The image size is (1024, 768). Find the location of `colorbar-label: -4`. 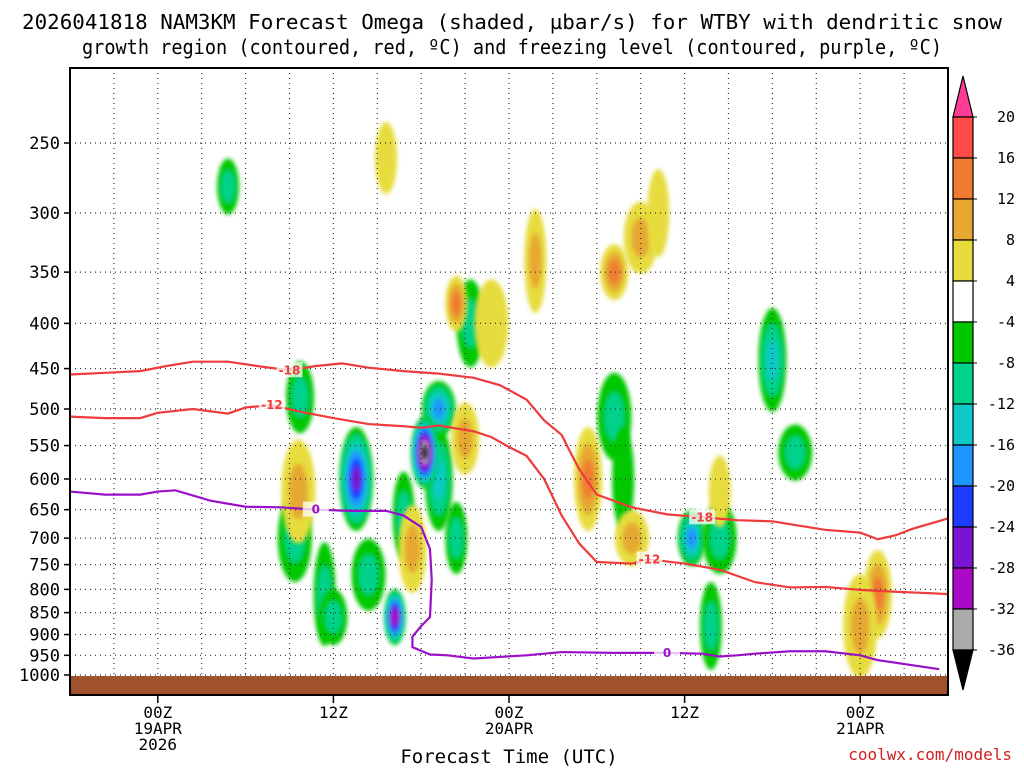

colorbar-label: -4 is located at coordinates (1006, 322).